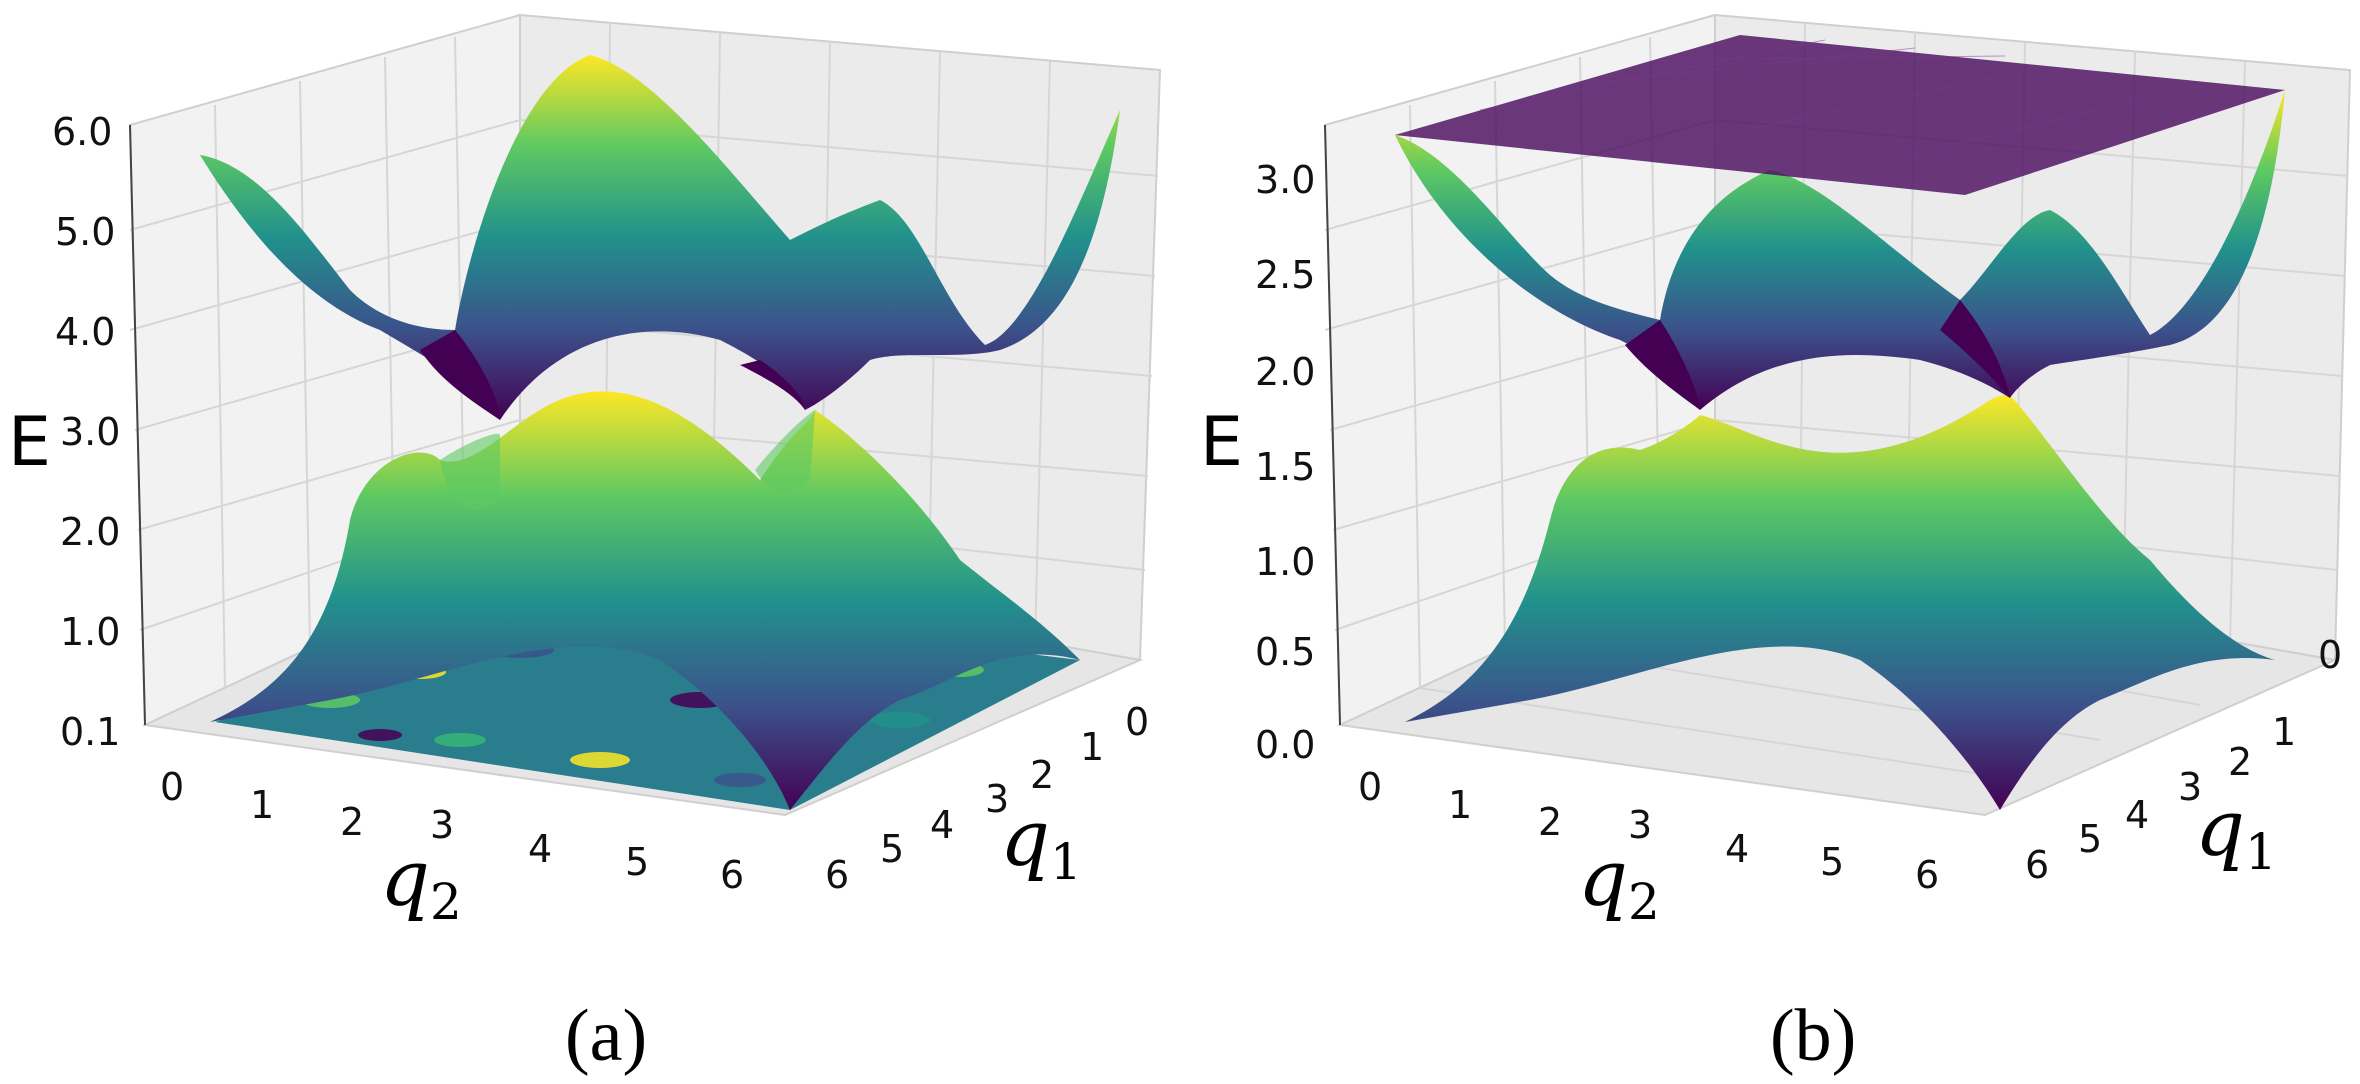  I want to click on upper-band-surface-b, so click(1840, 250).